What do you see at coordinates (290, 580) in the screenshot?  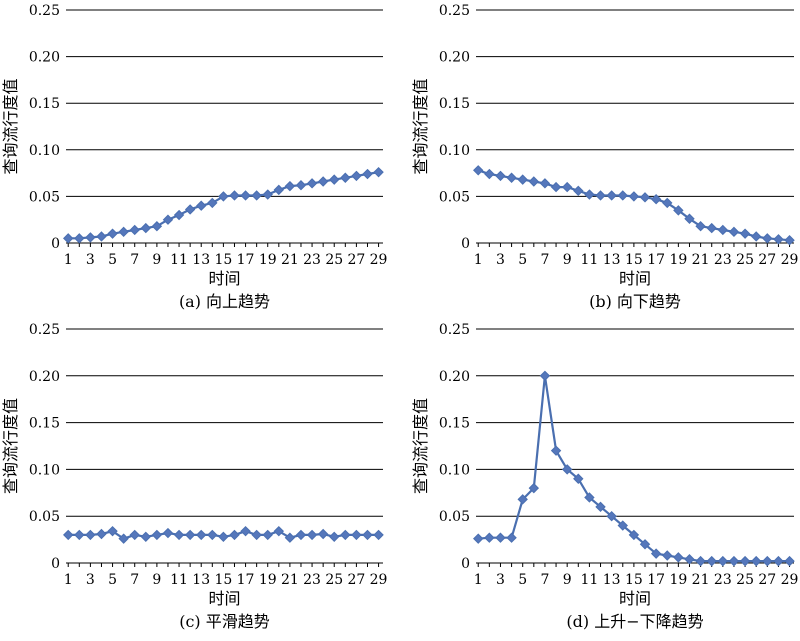 I see `x-tick-label: 21` at bounding box center [290, 580].